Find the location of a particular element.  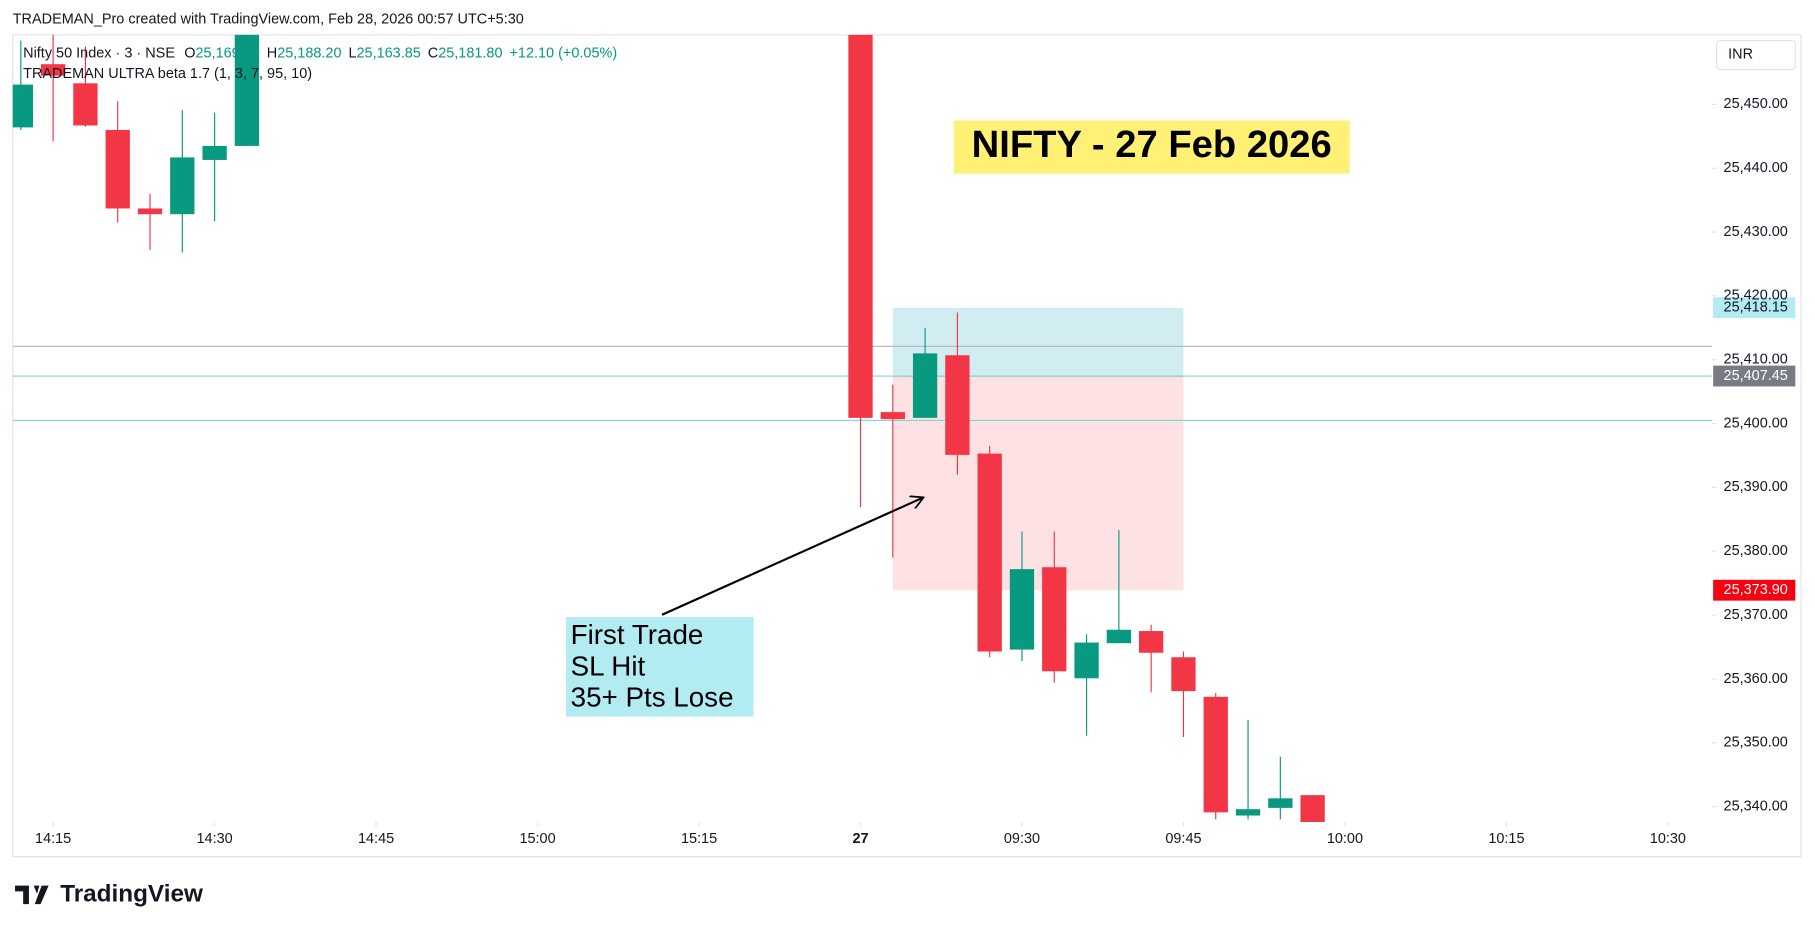

x-tick-label: 15:00 is located at coordinates (537, 839).